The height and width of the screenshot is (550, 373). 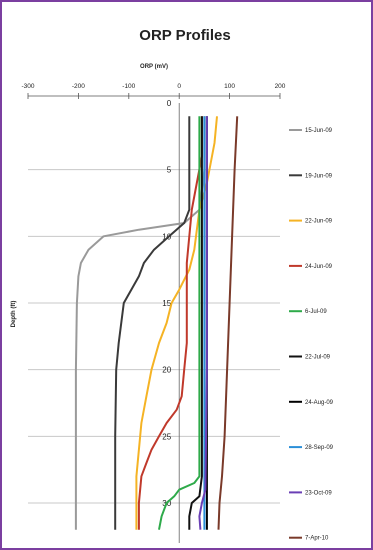 I want to click on legend-label: 19-Jun-09, so click(x=319, y=176).